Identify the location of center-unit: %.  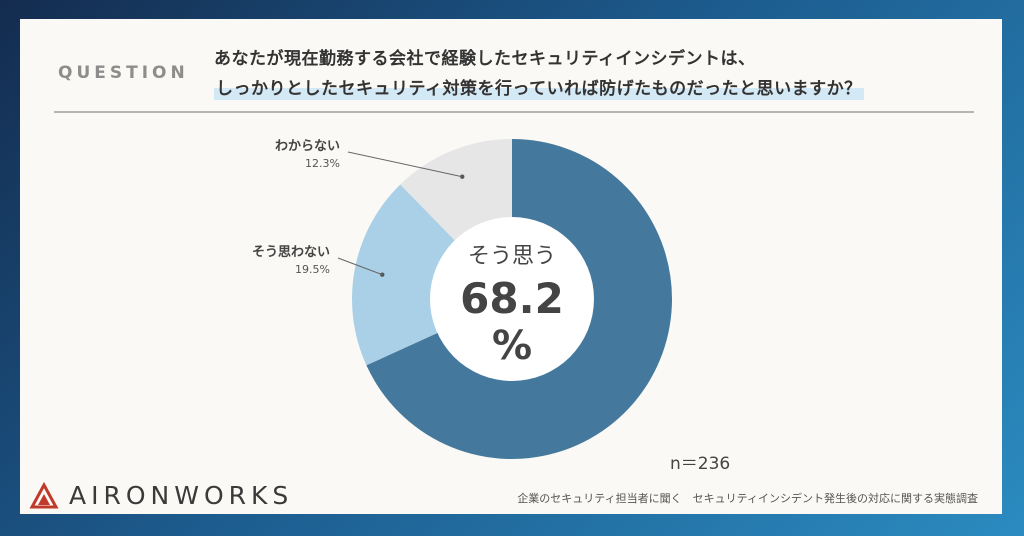
(512, 346).